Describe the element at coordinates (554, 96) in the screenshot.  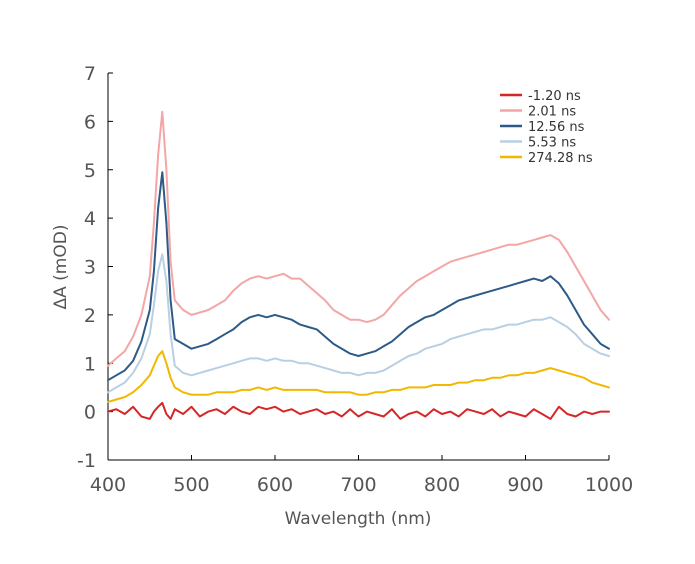
I see `legend-label: -1.20 ns` at that location.